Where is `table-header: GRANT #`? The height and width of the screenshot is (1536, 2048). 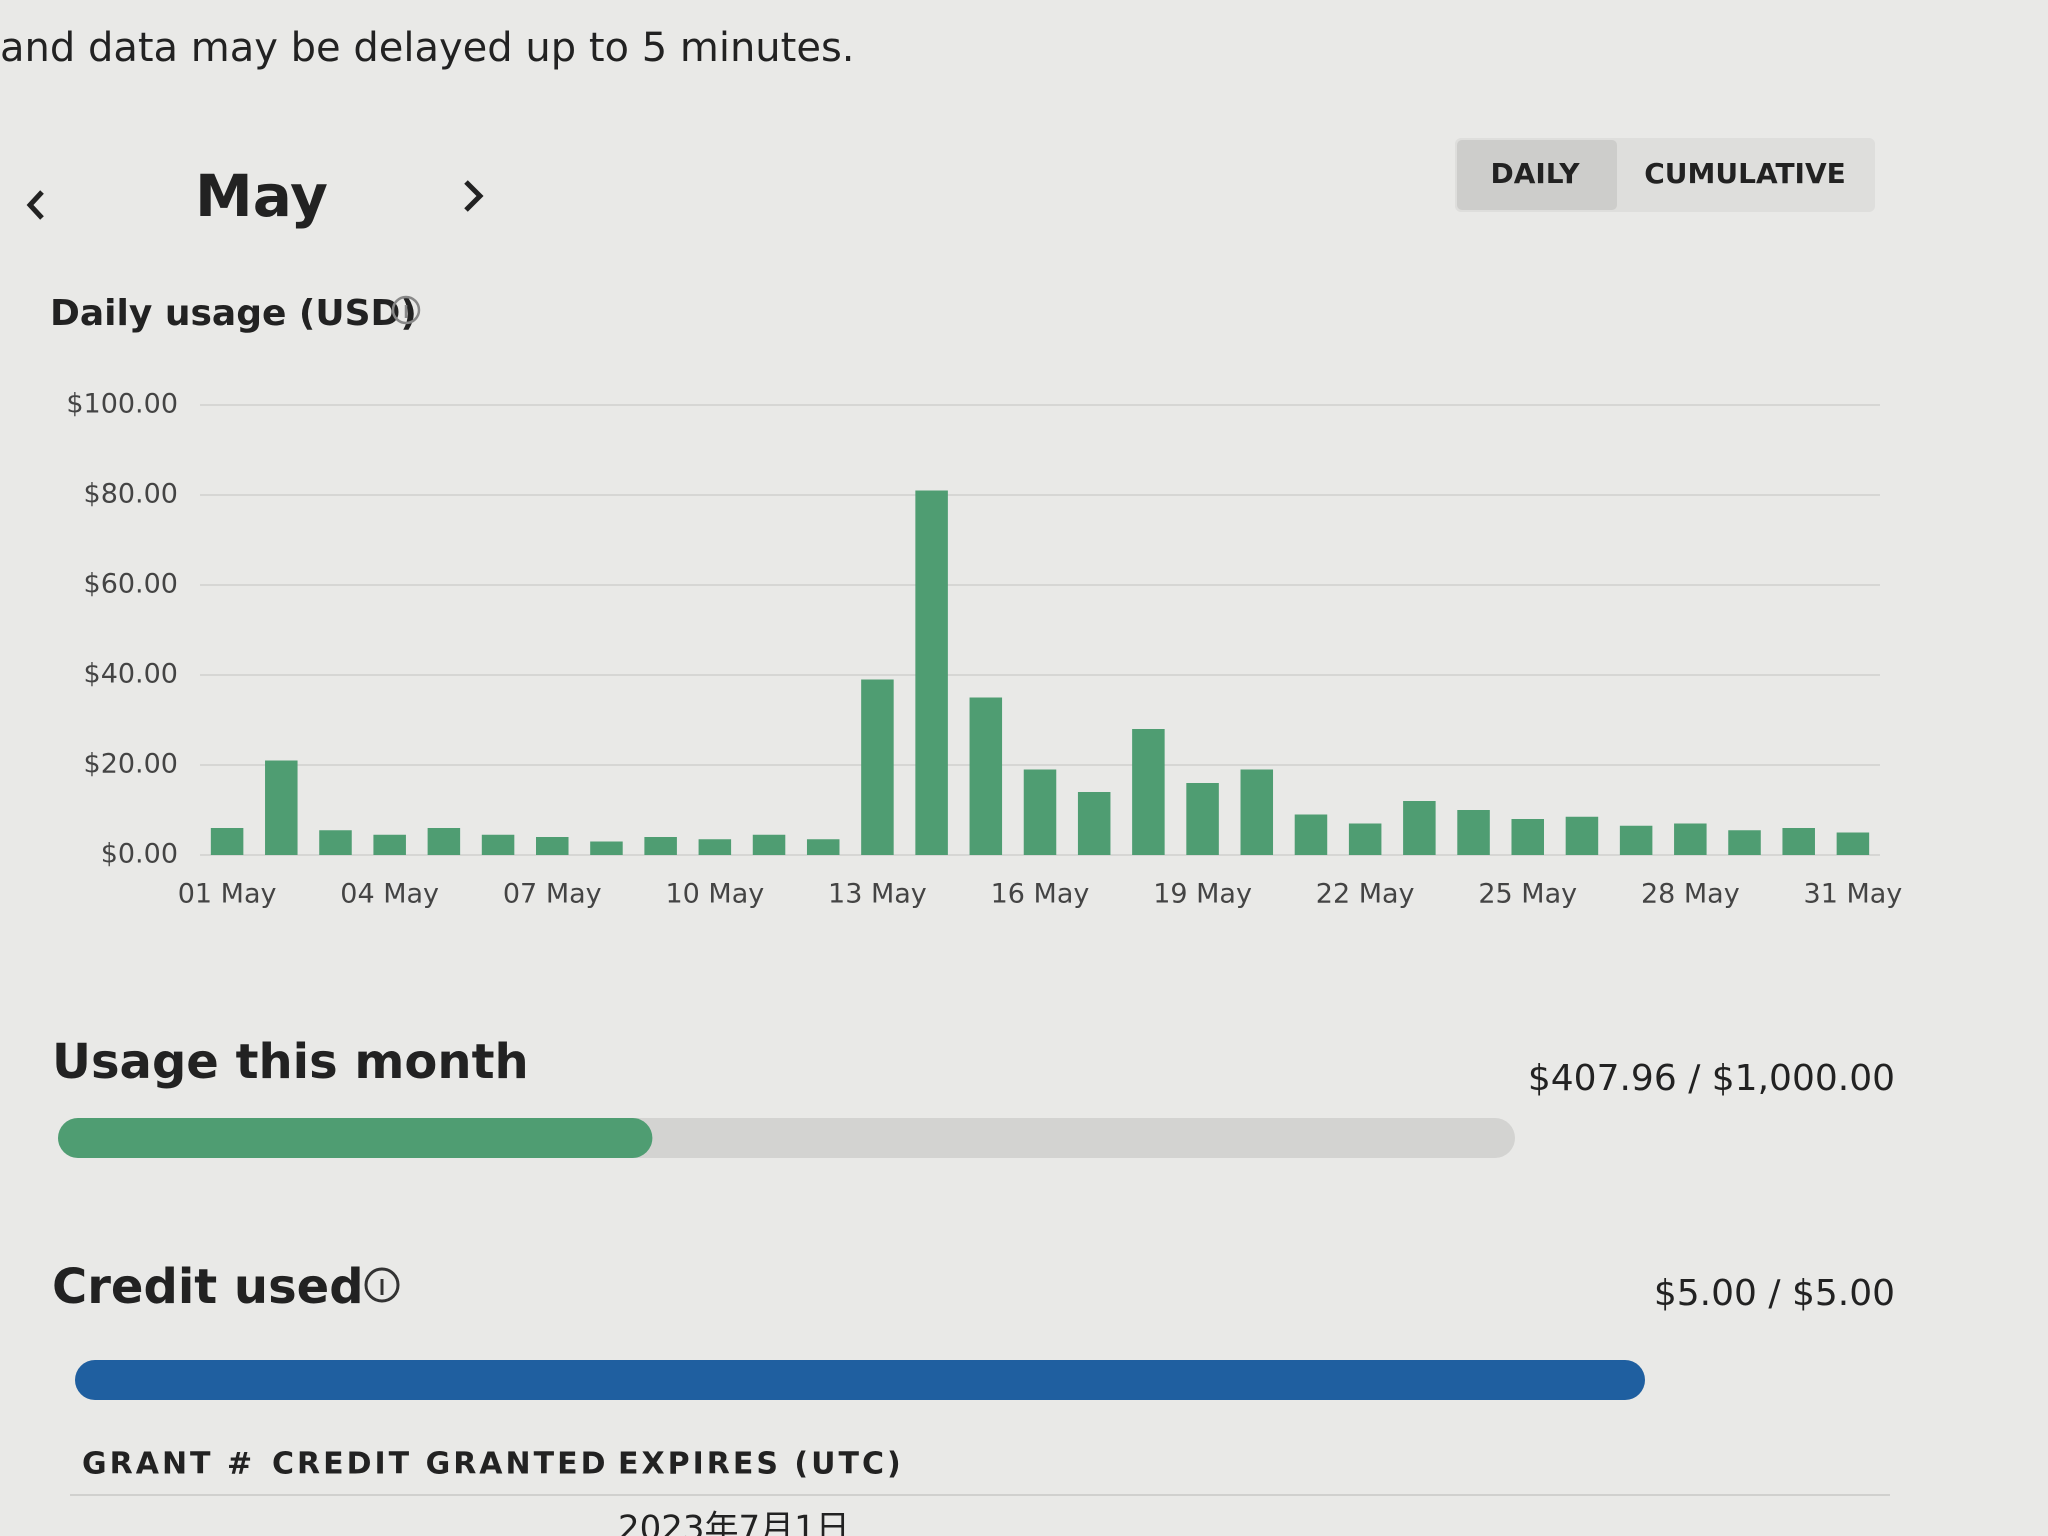
table-header: GRANT # is located at coordinates (168, 1464).